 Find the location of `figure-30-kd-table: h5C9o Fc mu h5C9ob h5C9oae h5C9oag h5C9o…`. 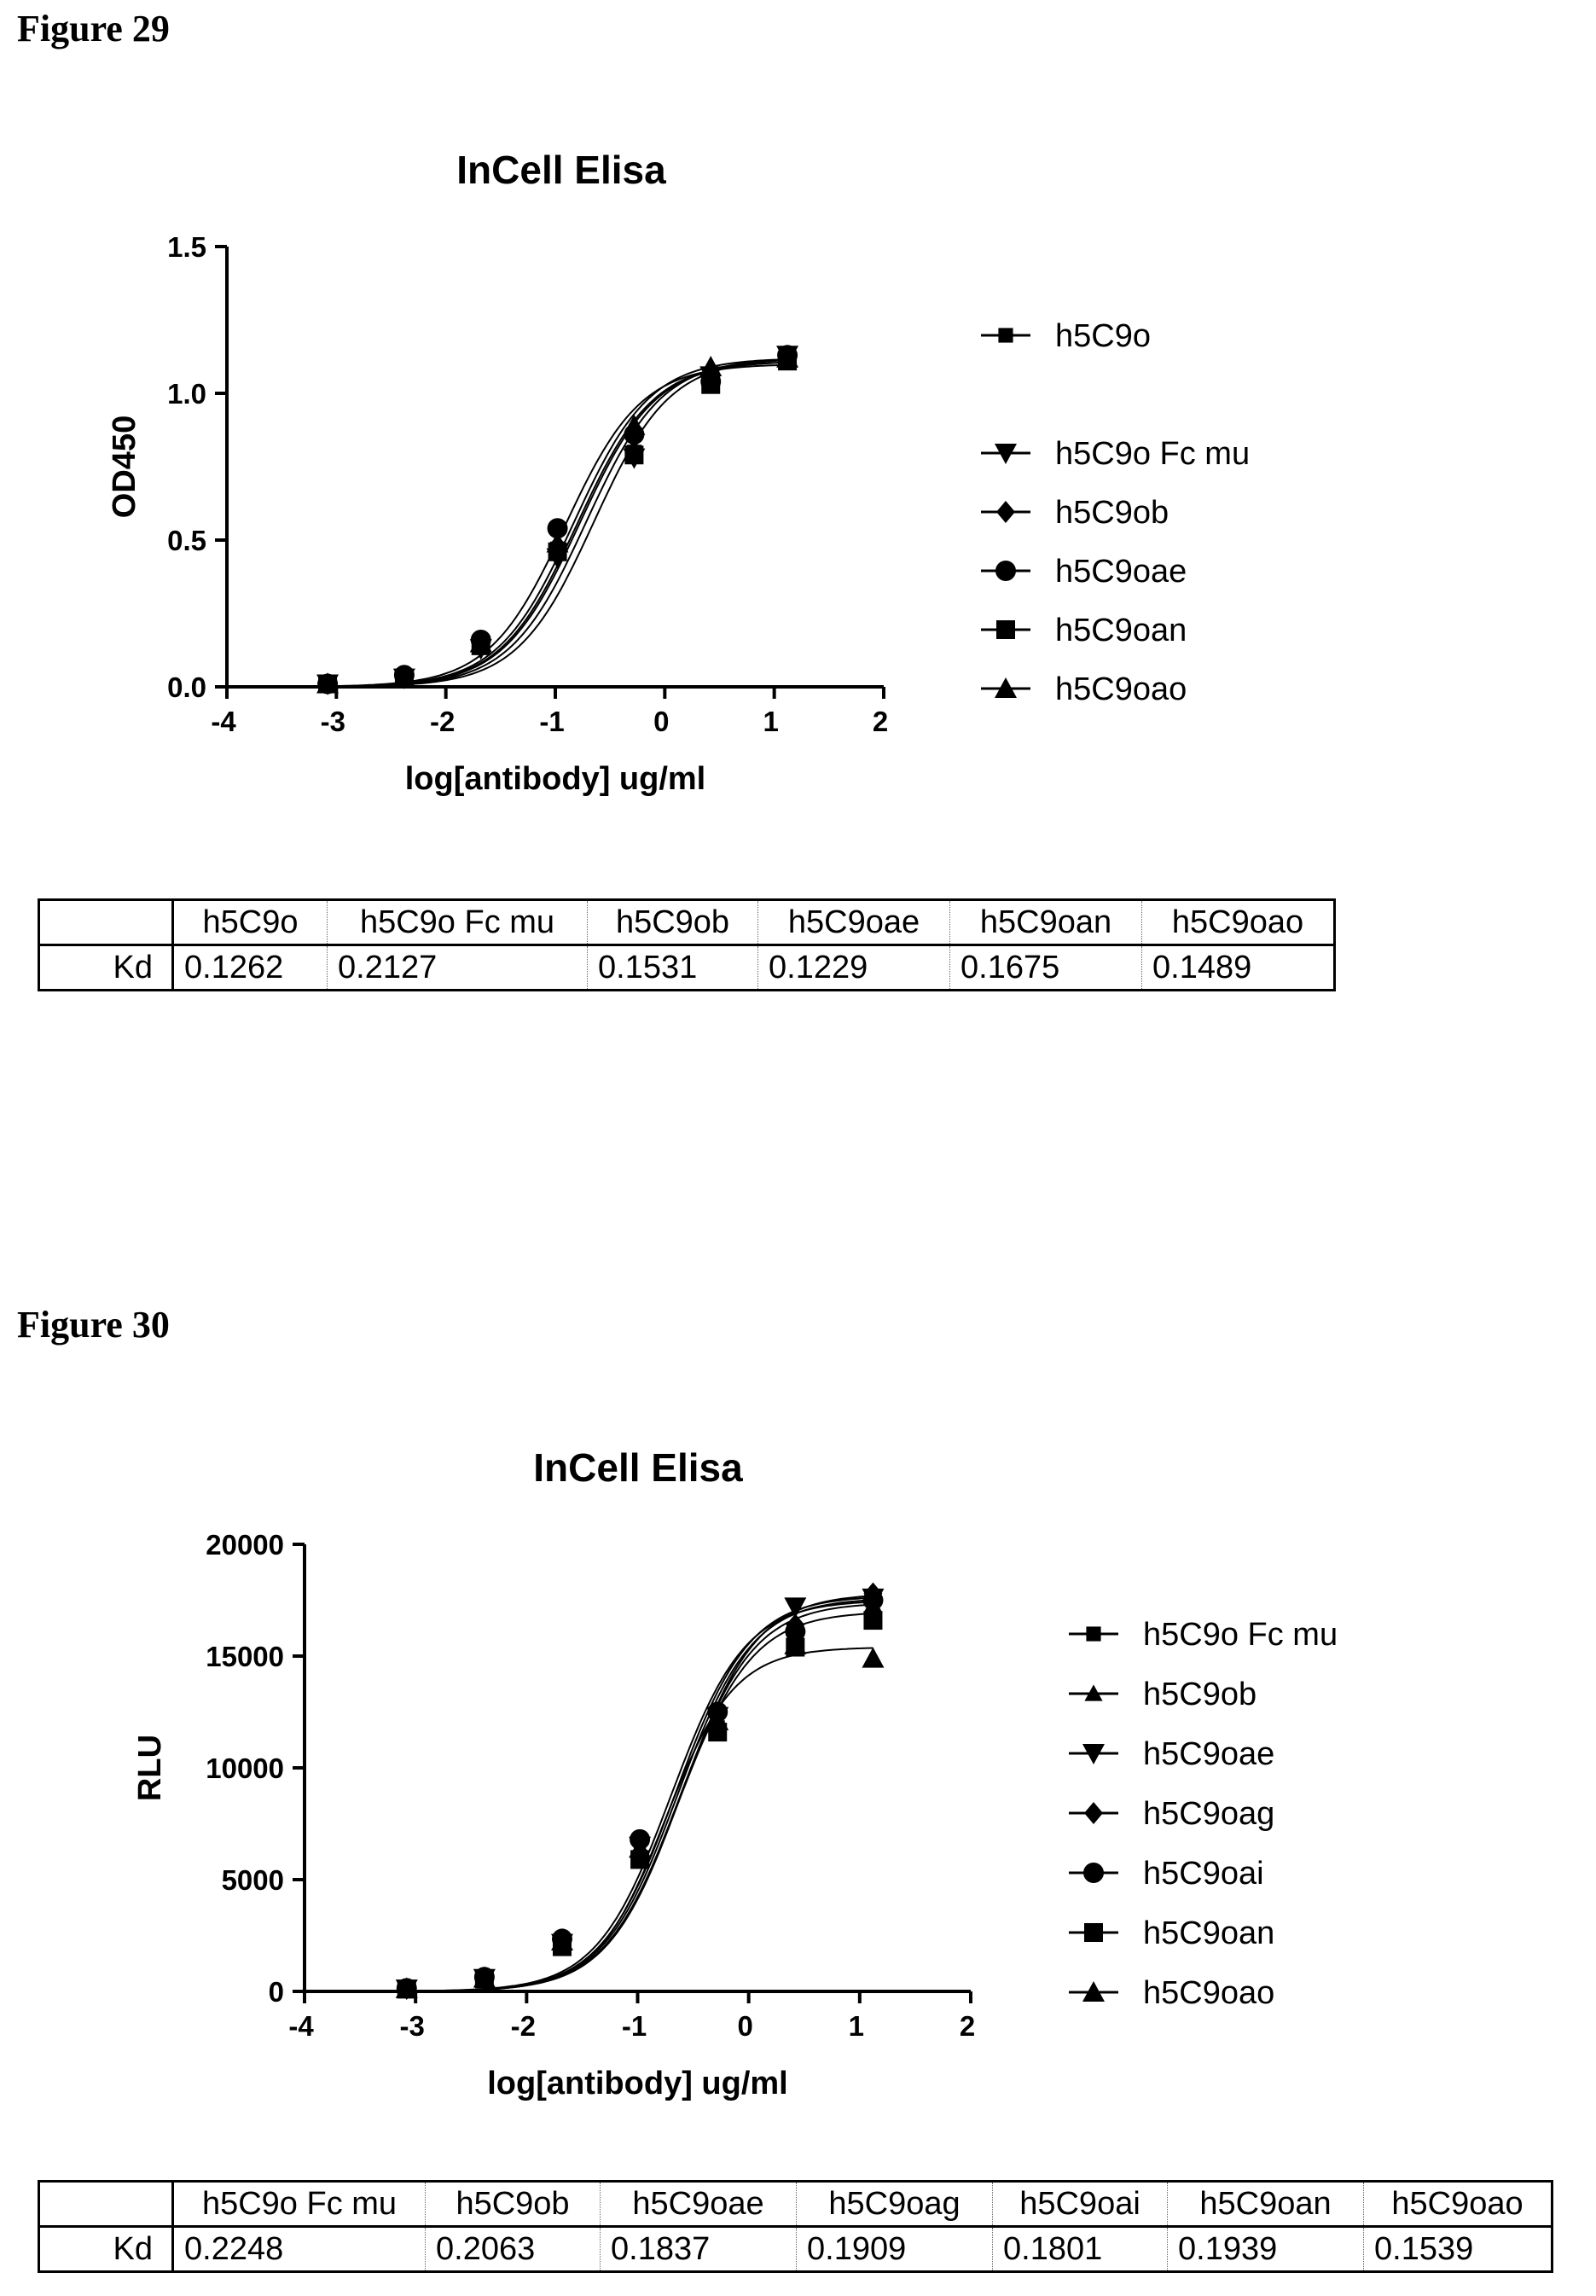

figure-30-kd-table: h5C9o Fc mu h5C9ob h5C9oae h5C9oag h5C9o… is located at coordinates (795, 2226).